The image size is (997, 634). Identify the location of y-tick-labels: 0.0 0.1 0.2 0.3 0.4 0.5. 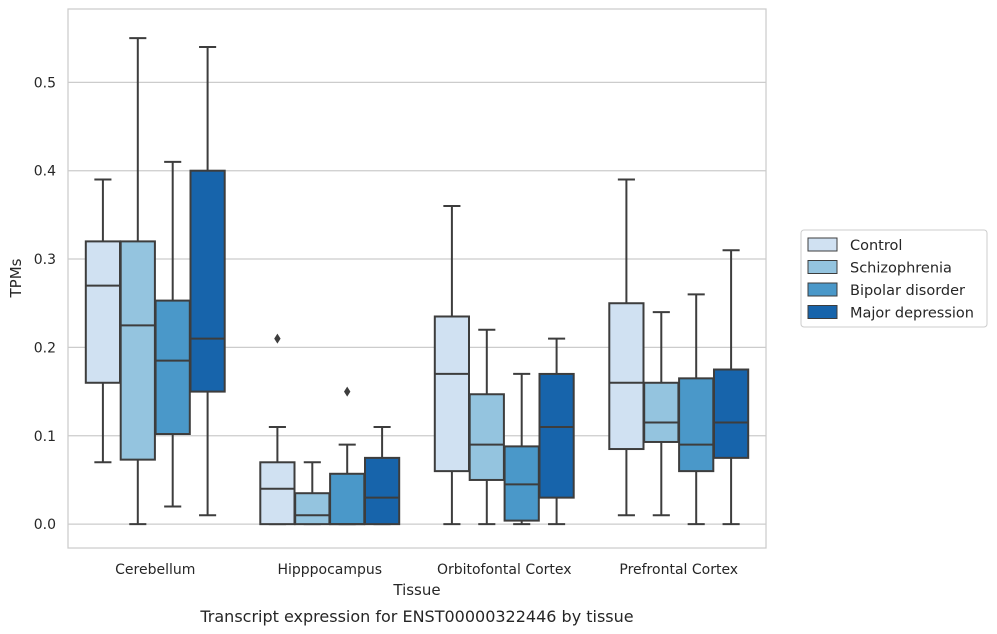
(45, 304).